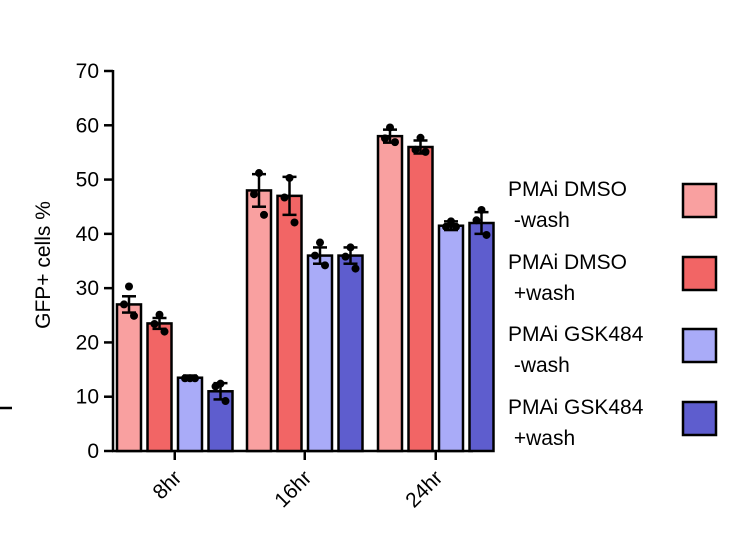 This screenshot has width=745, height=548. I want to click on y-tick-label: 30, so click(87, 288).